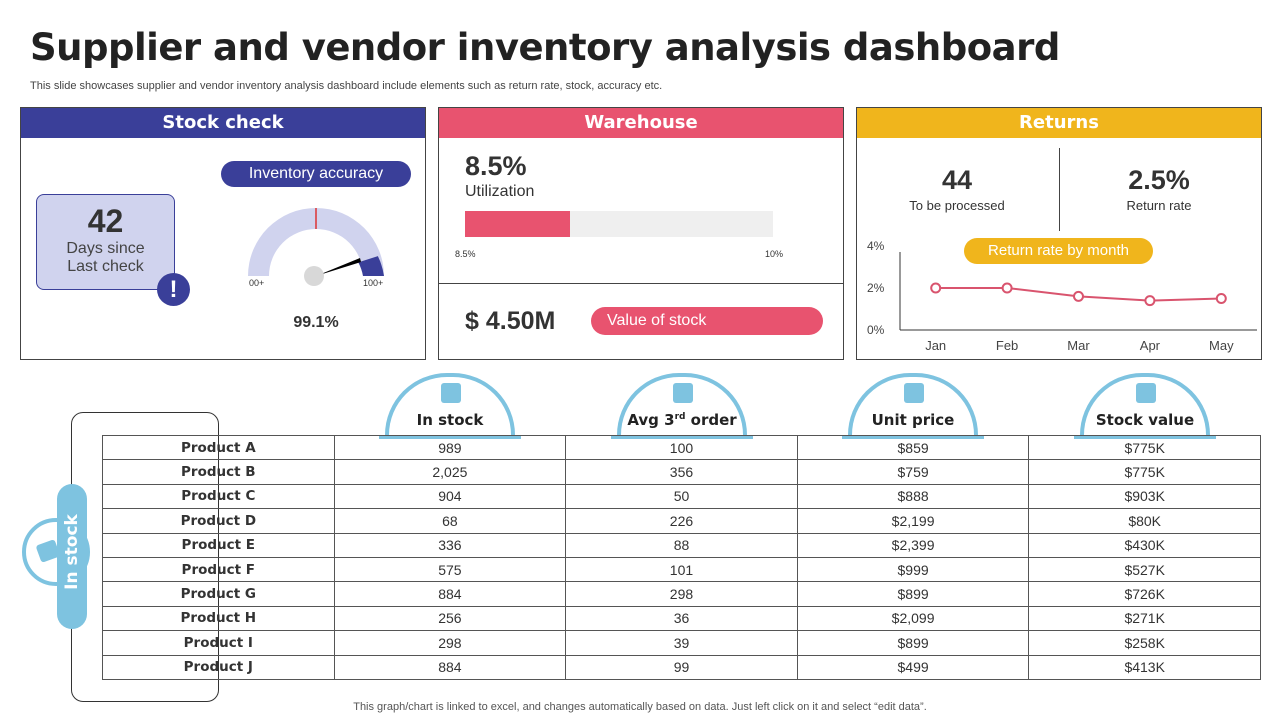 The height and width of the screenshot is (720, 1280). I want to click on cell: 356, so click(681, 472).